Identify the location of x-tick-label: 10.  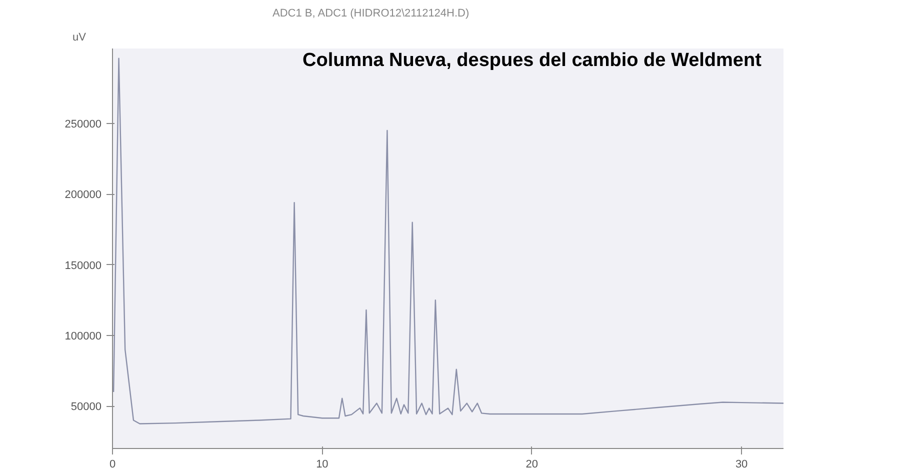
(322, 464).